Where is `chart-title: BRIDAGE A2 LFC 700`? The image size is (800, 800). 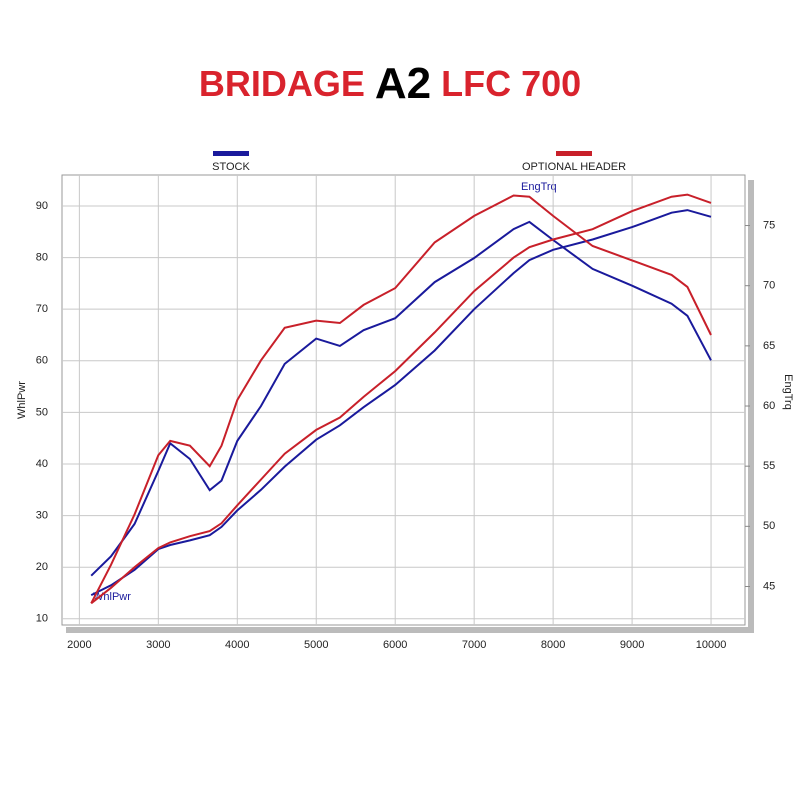
chart-title: BRIDAGE A2 LFC 700 is located at coordinates (390, 83).